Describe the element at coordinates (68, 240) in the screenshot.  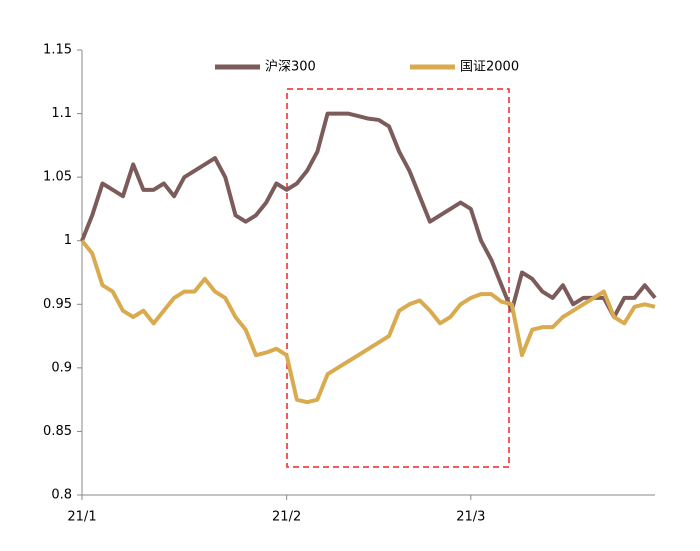
I see `y-tick-label: 1` at that location.